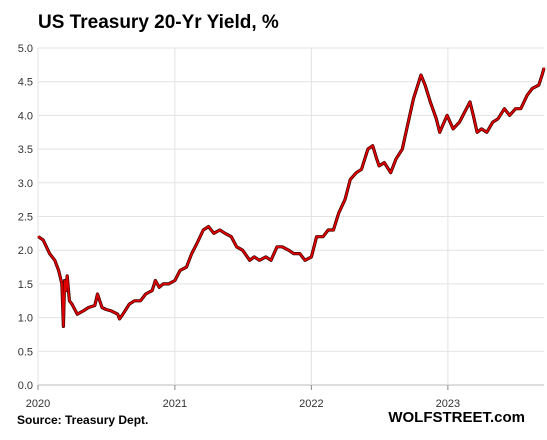  What do you see at coordinates (25, 251) in the screenshot?
I see `y-tick-label: 2.0` at bounding box center [25, 251].